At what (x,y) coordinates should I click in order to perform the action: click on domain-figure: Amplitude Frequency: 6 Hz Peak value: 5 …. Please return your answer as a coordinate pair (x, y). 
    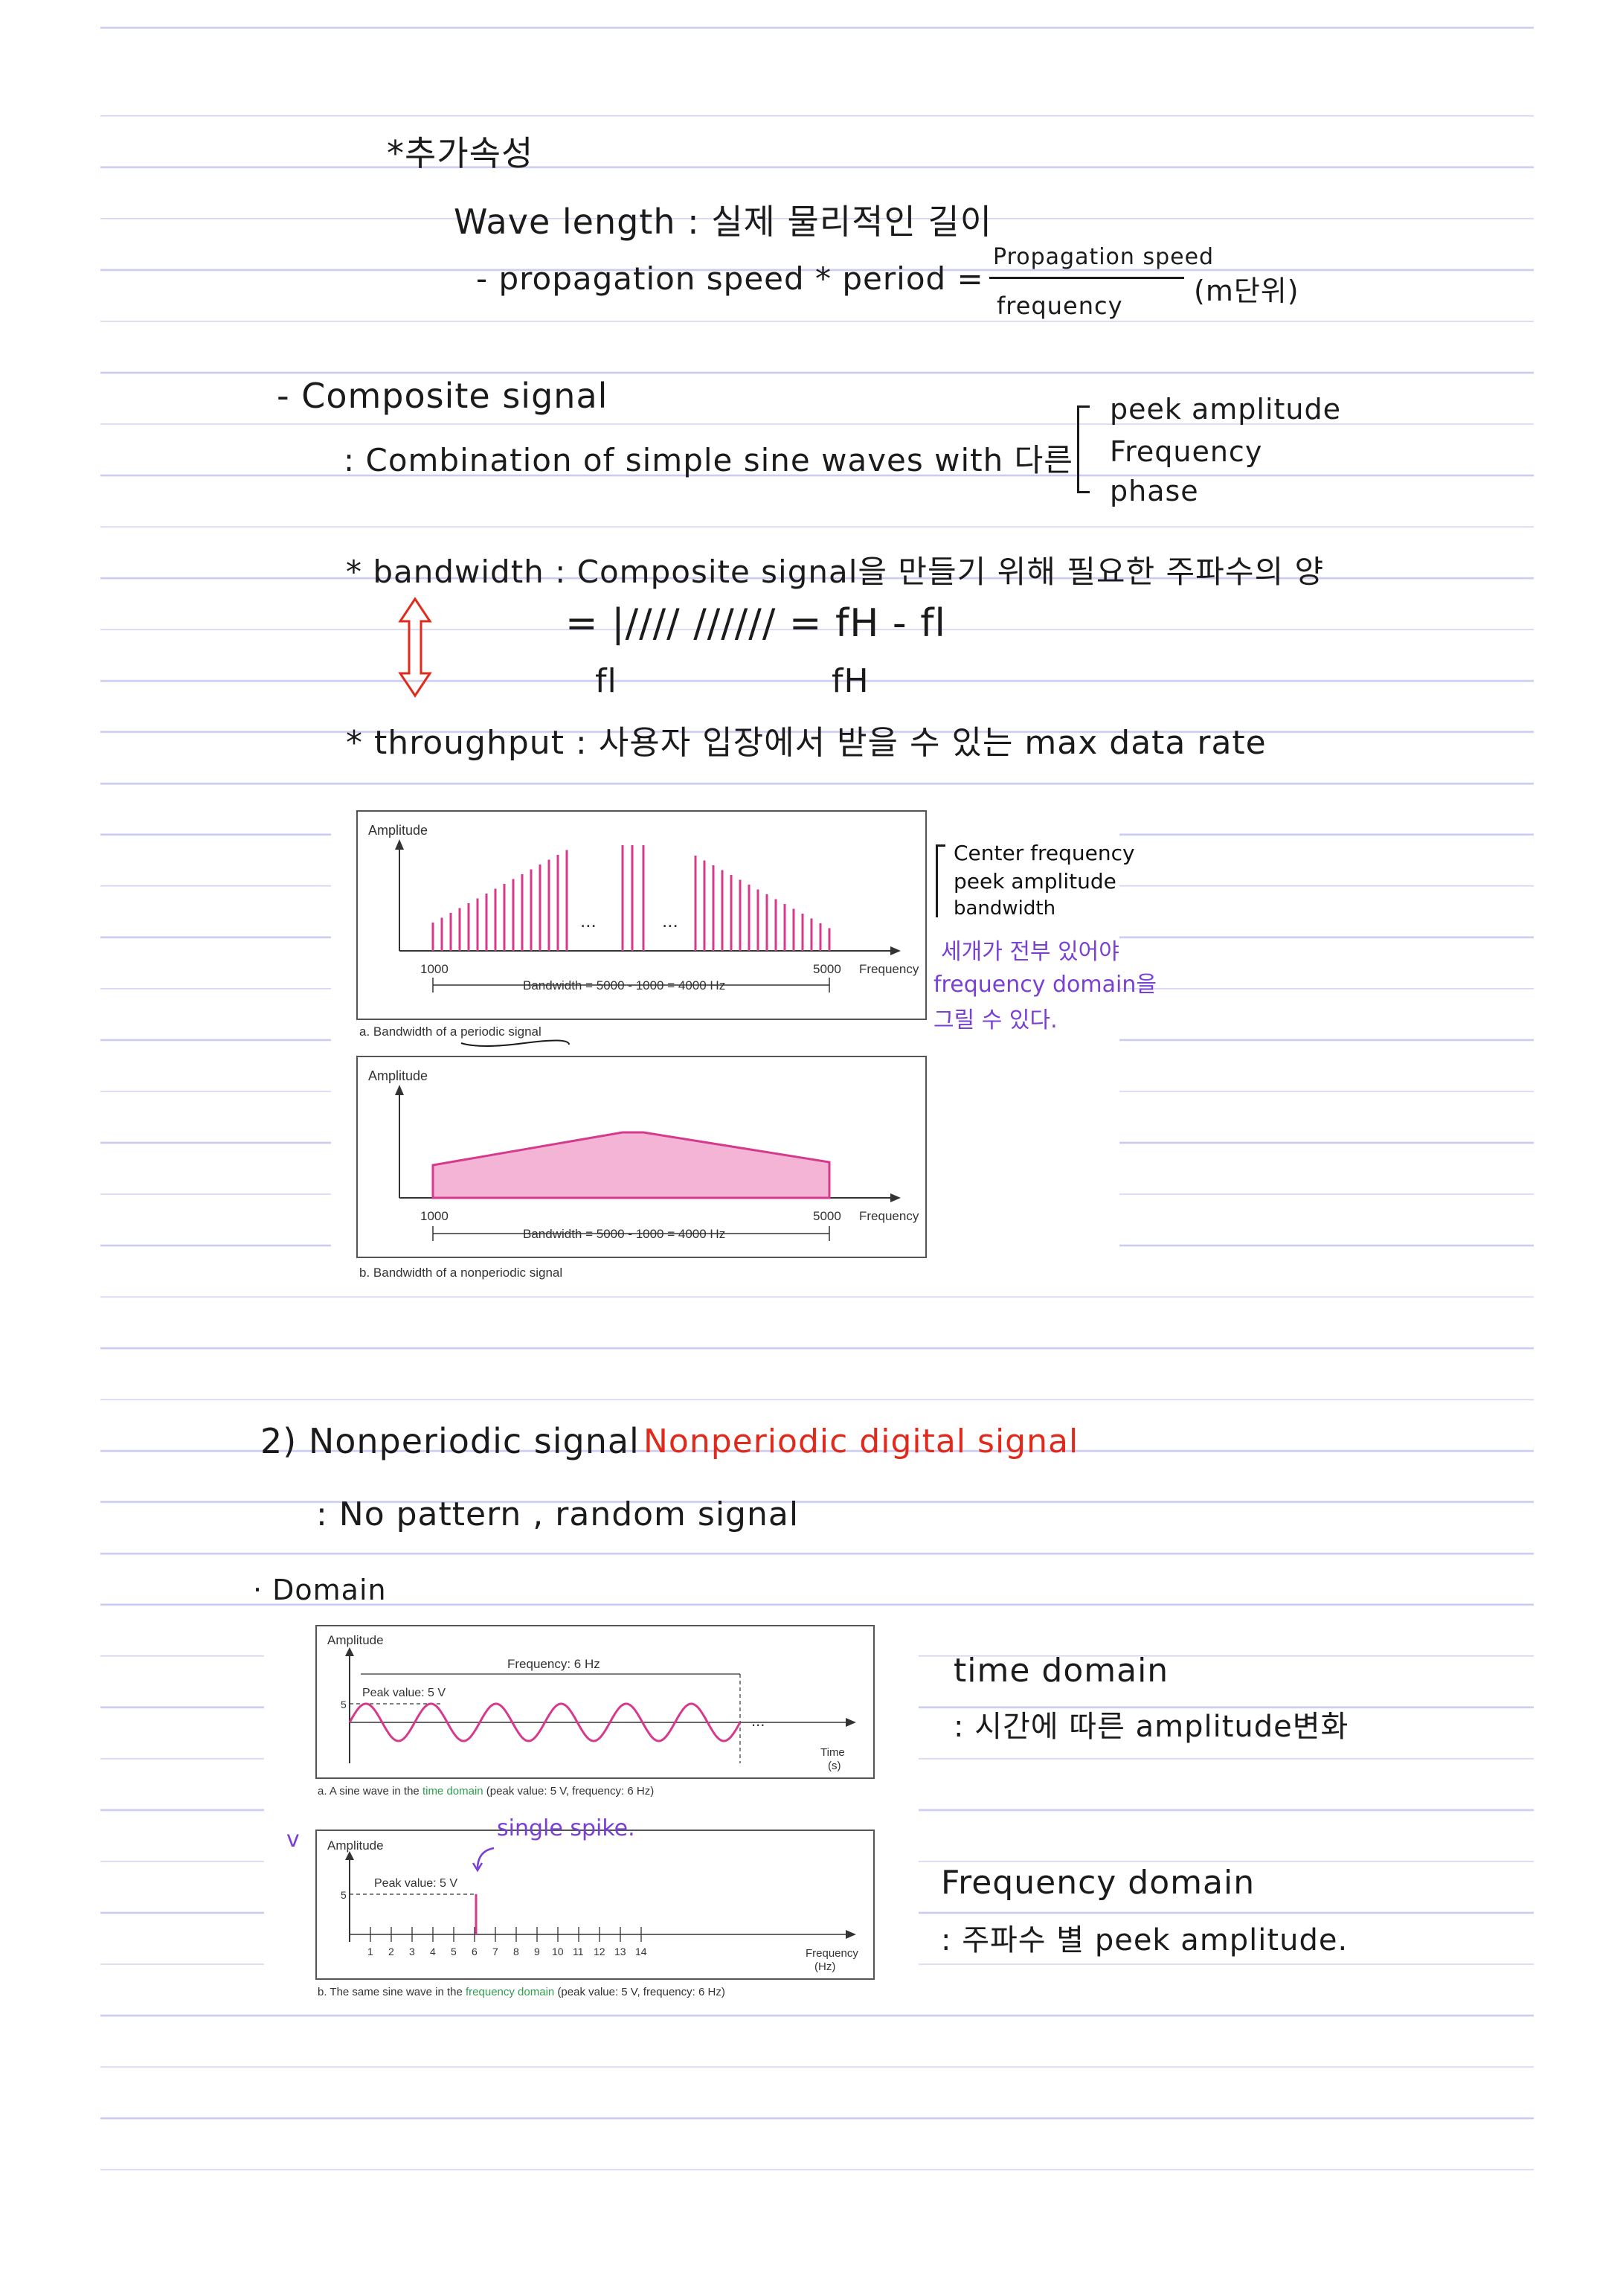
    Looking at the image, I should click on (591, 1807).